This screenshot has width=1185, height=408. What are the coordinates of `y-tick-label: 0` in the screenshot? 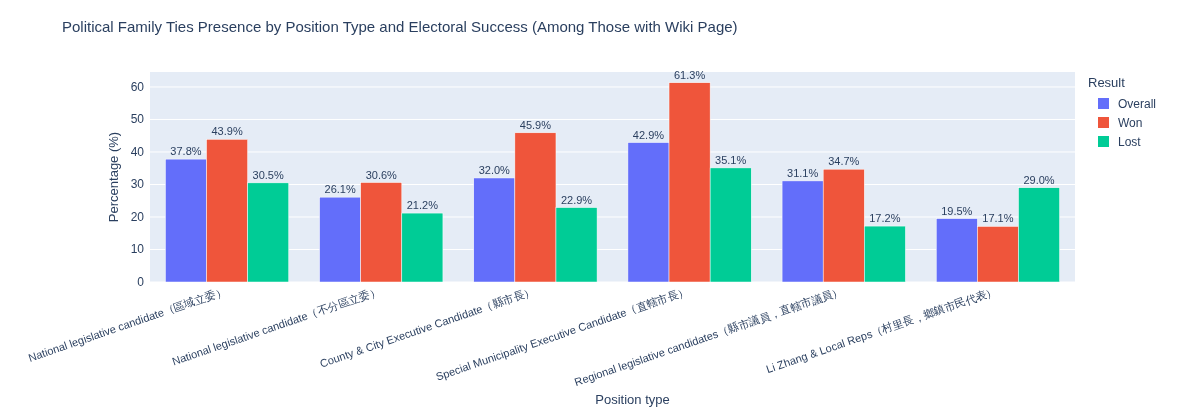 It's located at (141, 282).